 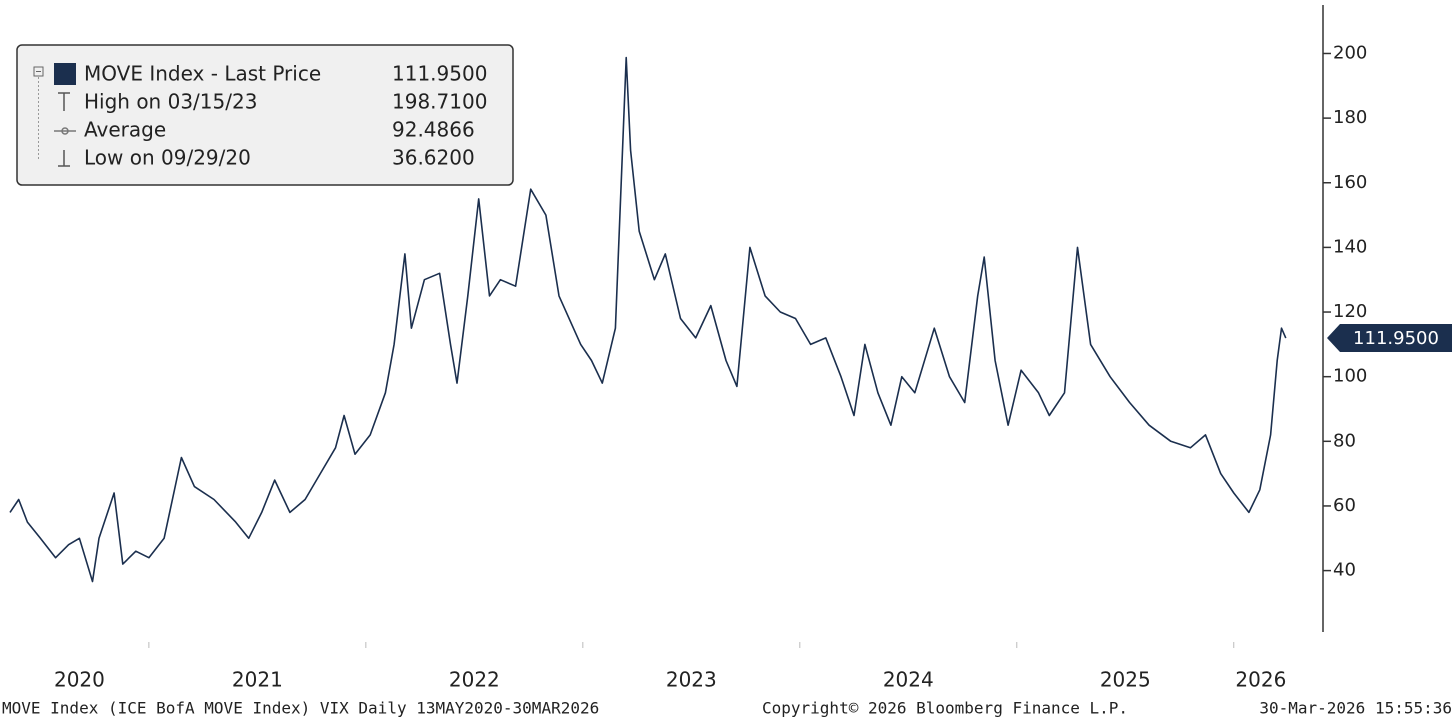 I want to click on y-tick-label: 40, so click(x=1344, y=570).